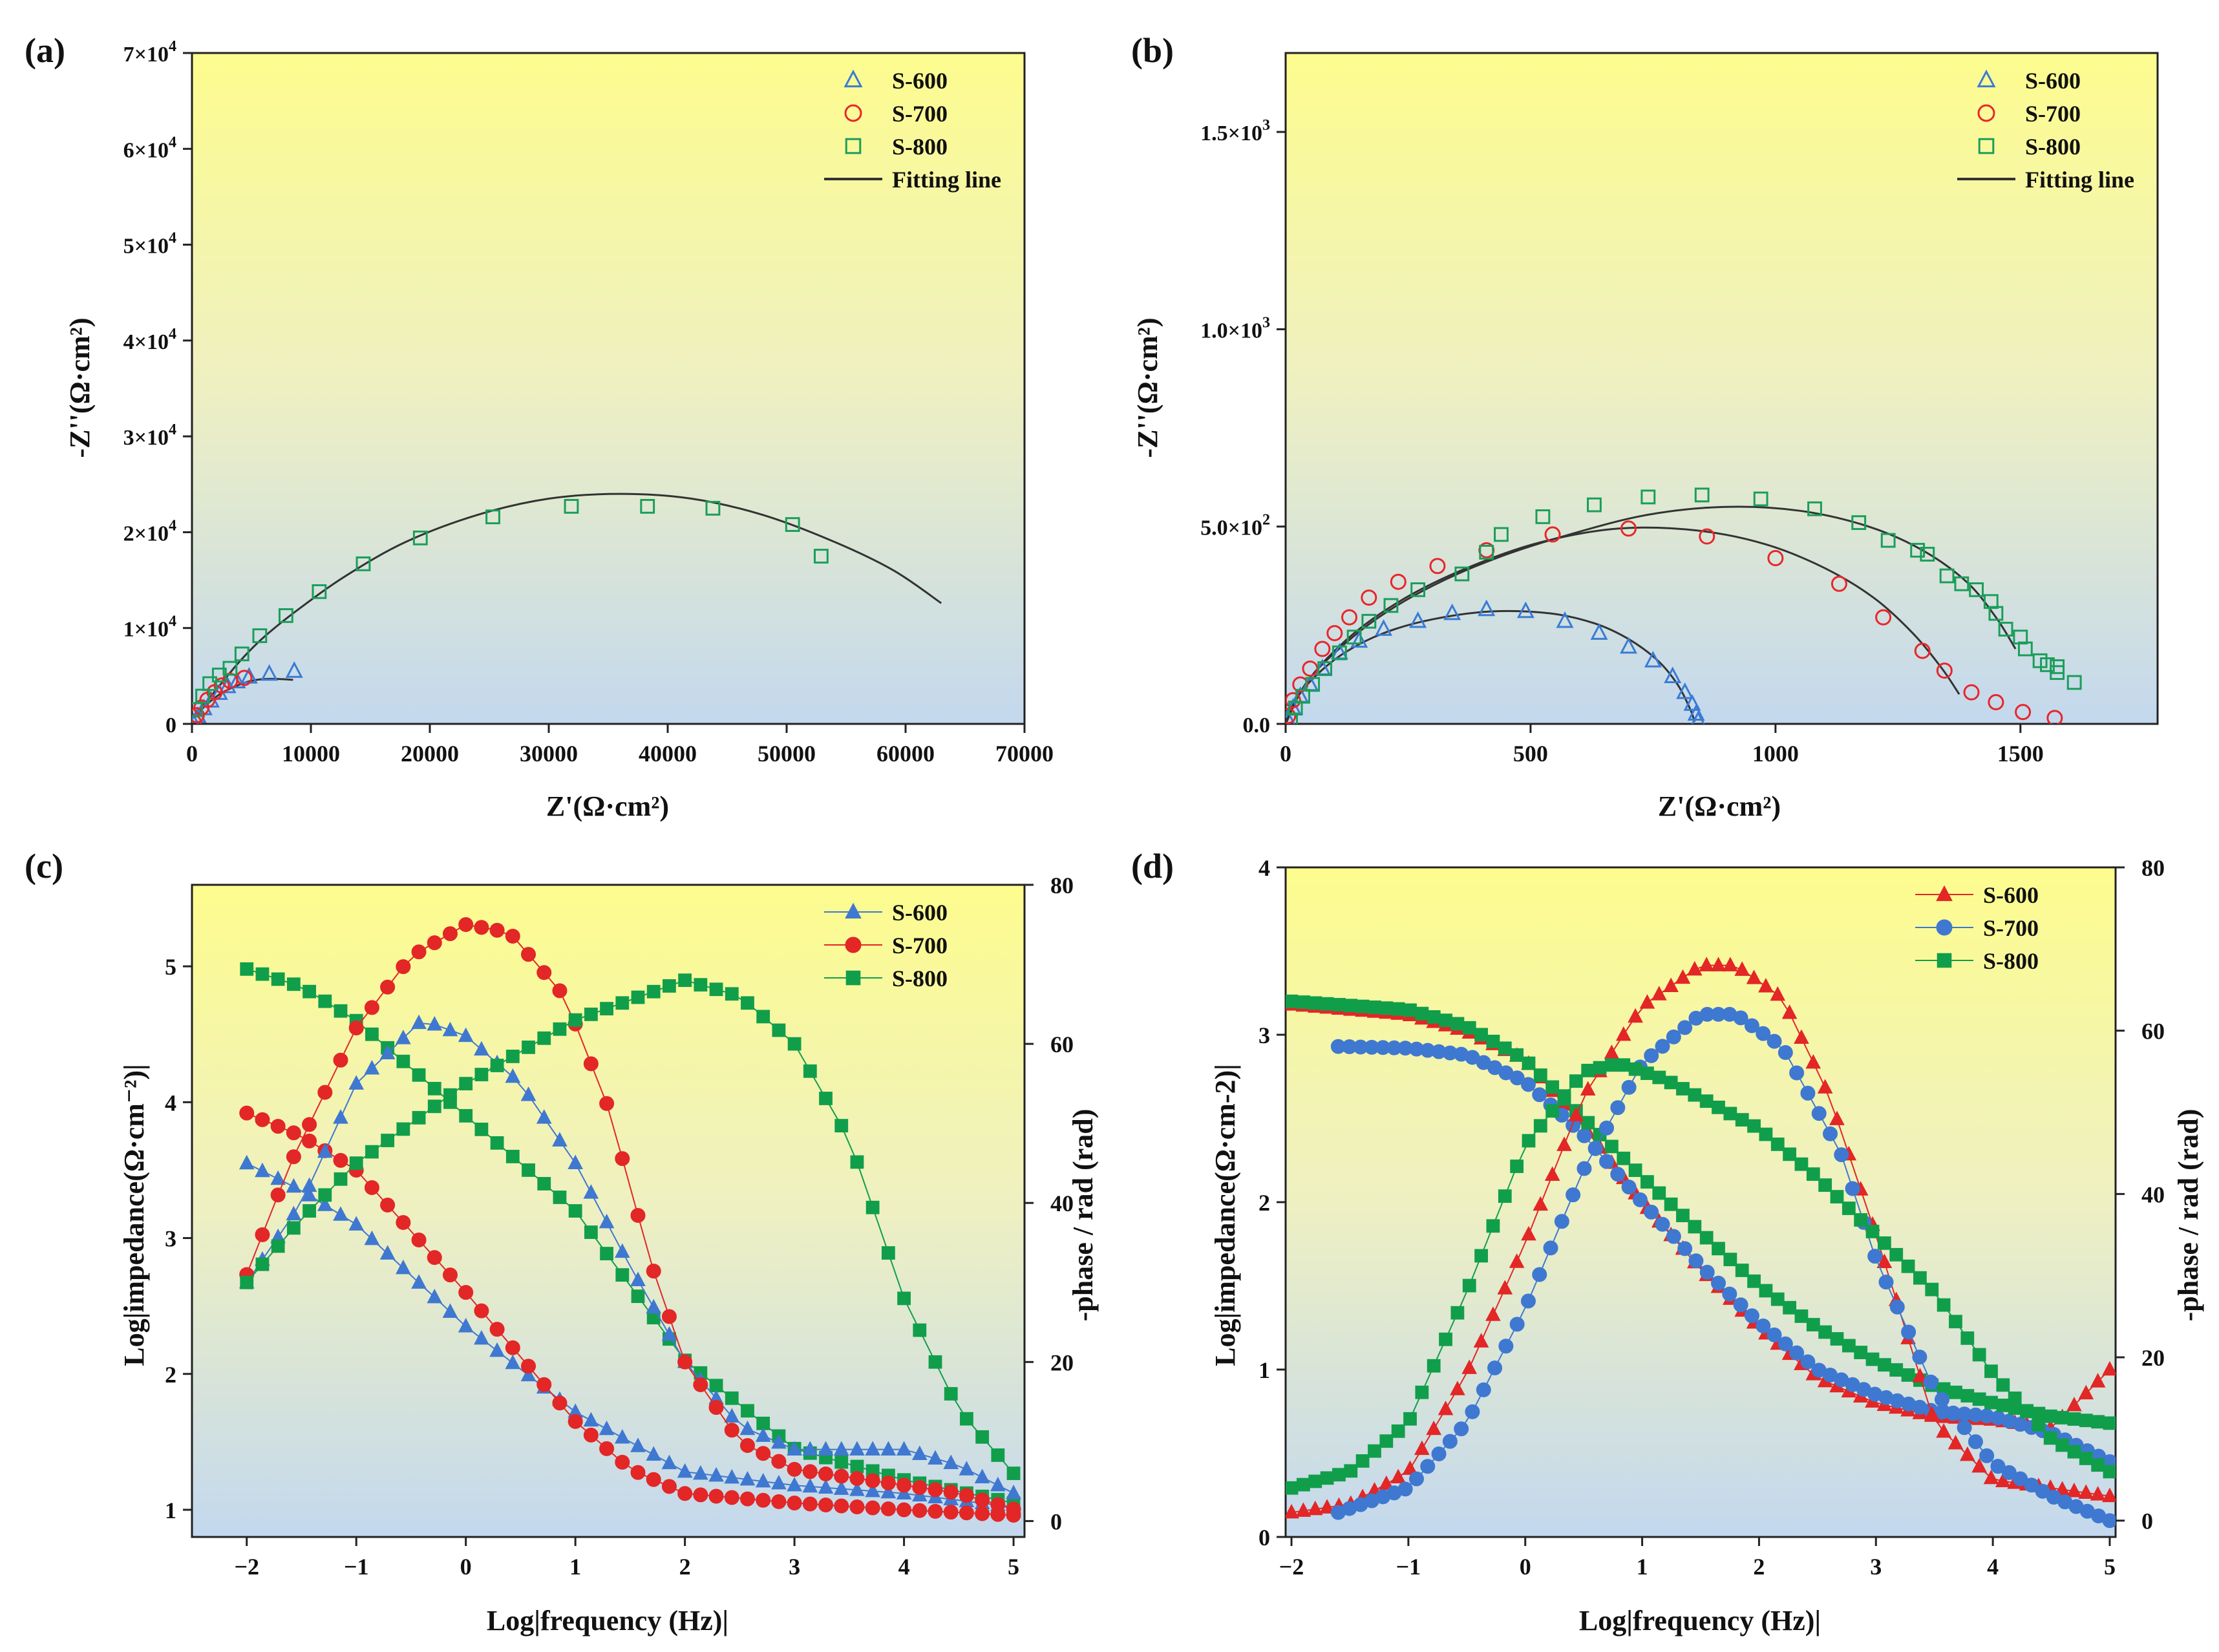 This screenshot has width=2219, height=1652. What do you see at coordinates (44, 866) in the screenshot?
I see `panel-label: (c)` at bounding box center [44, 866].